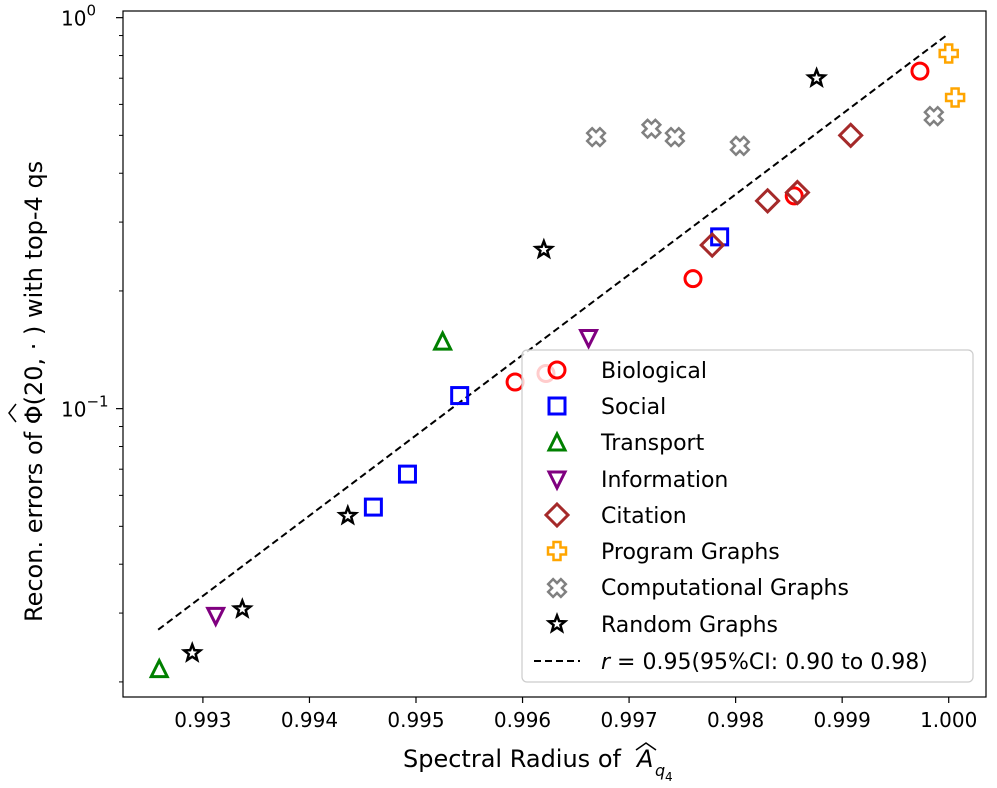 Image resolution: width=997 pixels, height=788 pixels. I want to click on y-axis-ticks: 10⁻¹ 10⁰, so click(92, 342).